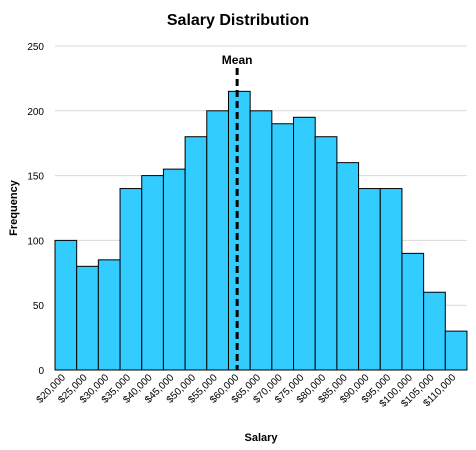  I want to click on y-tick-label-150: 150, so click(35, 177).